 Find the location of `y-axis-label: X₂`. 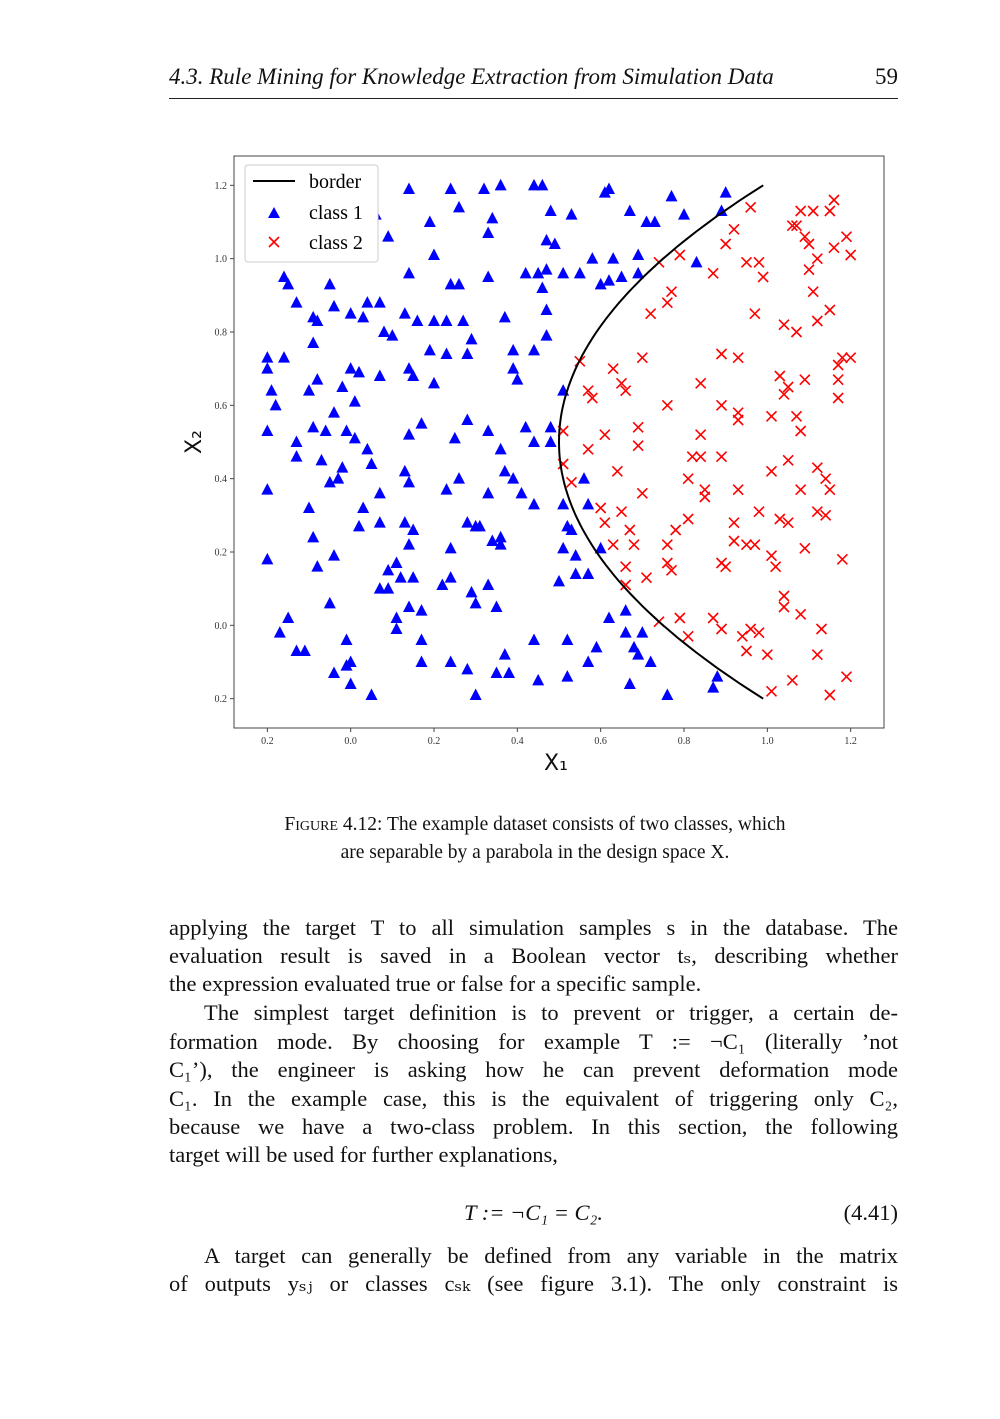

y-axis-label: X₂ is located at coordinates (194, 442).